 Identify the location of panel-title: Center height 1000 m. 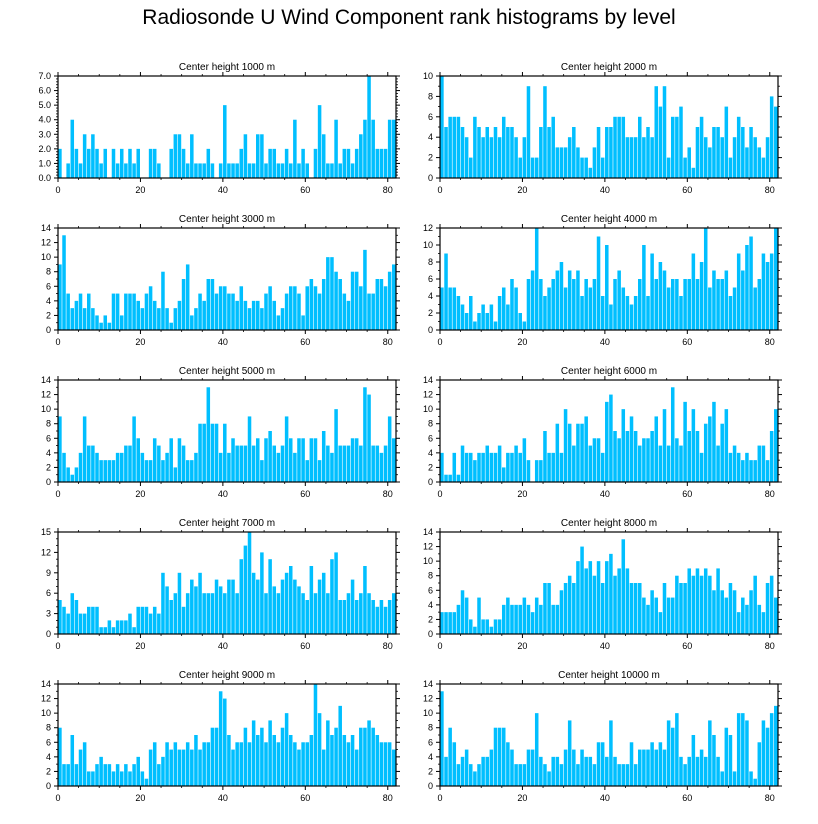
(227, 67).